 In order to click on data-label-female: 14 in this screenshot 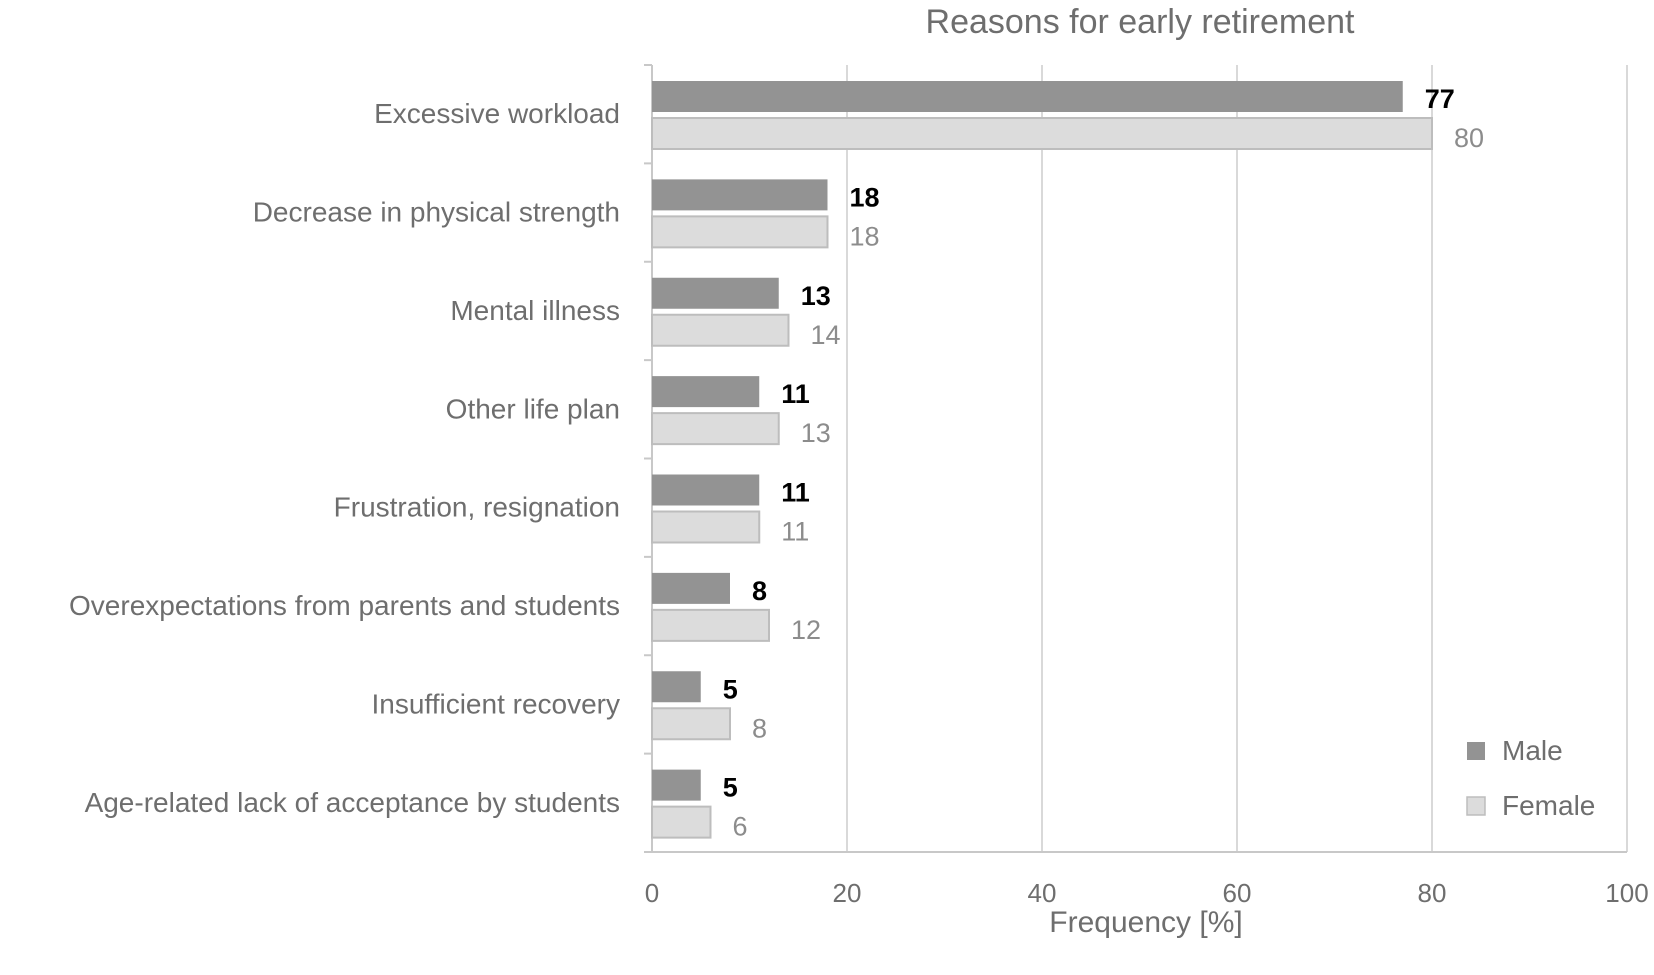, I will do `click(826, 335)`.